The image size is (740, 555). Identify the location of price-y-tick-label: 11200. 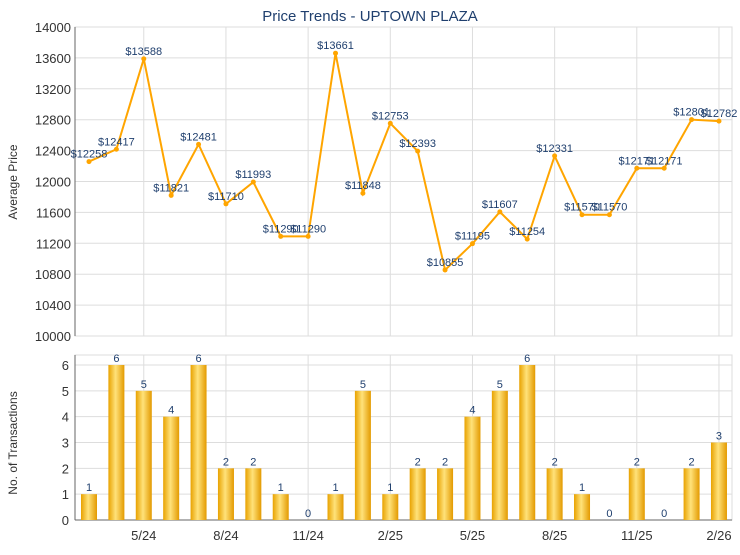
(53, 243).